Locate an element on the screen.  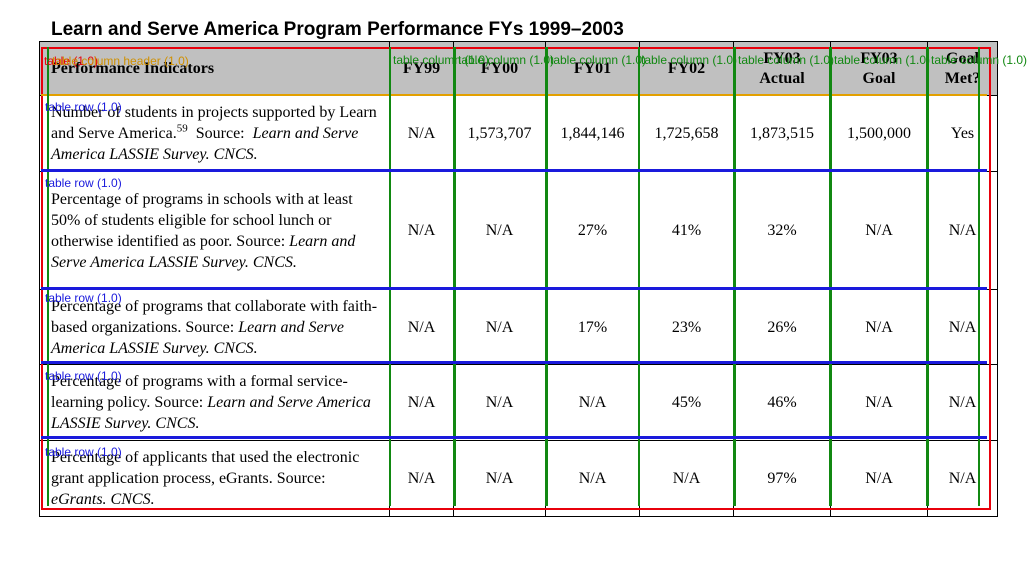
value-cell: 1,573,707 is located at coordinates (499, 133).